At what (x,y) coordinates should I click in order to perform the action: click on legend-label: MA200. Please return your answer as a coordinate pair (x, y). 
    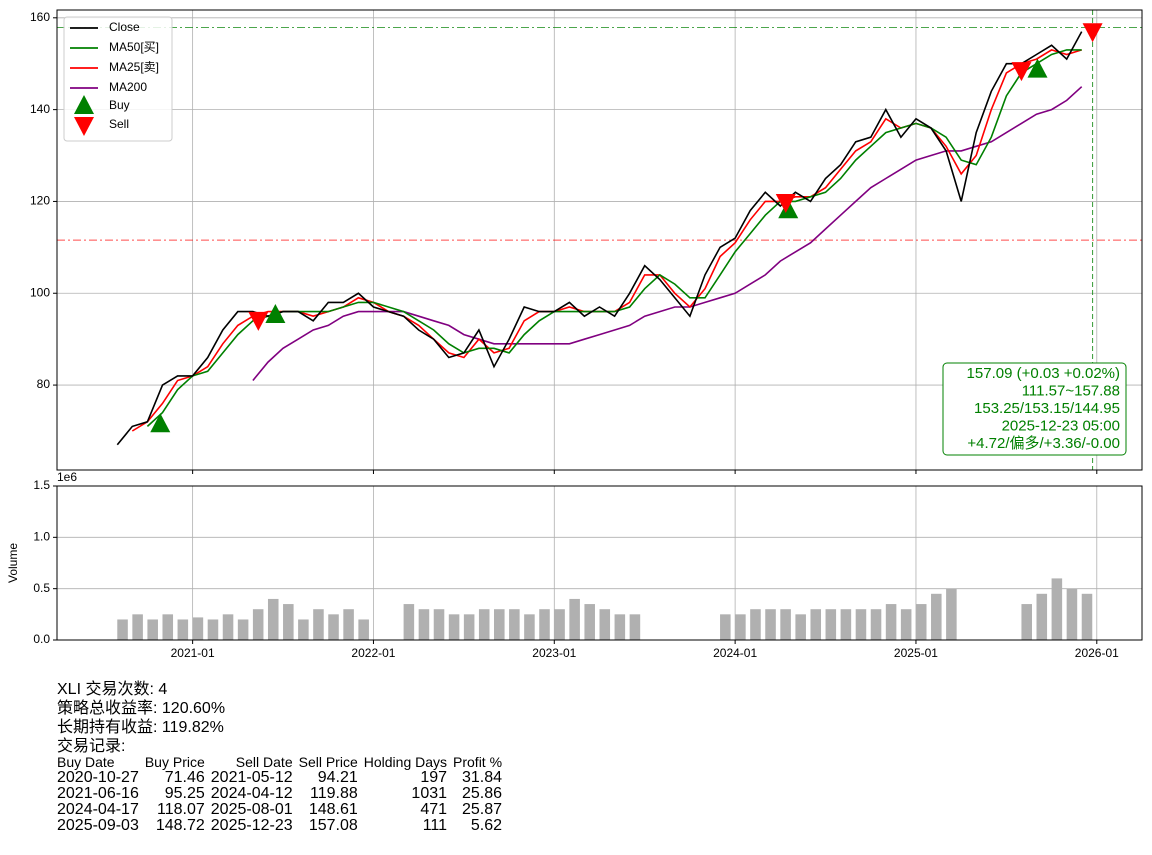
    Looking at the image, I should click on (128, 87).